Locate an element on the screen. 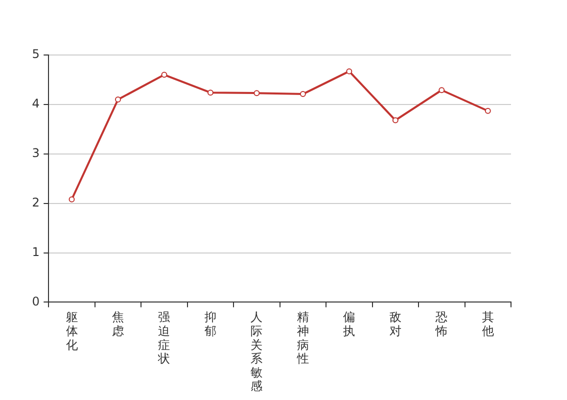  x-tick-label: 抑郁 is located at coordinates (210, 324).